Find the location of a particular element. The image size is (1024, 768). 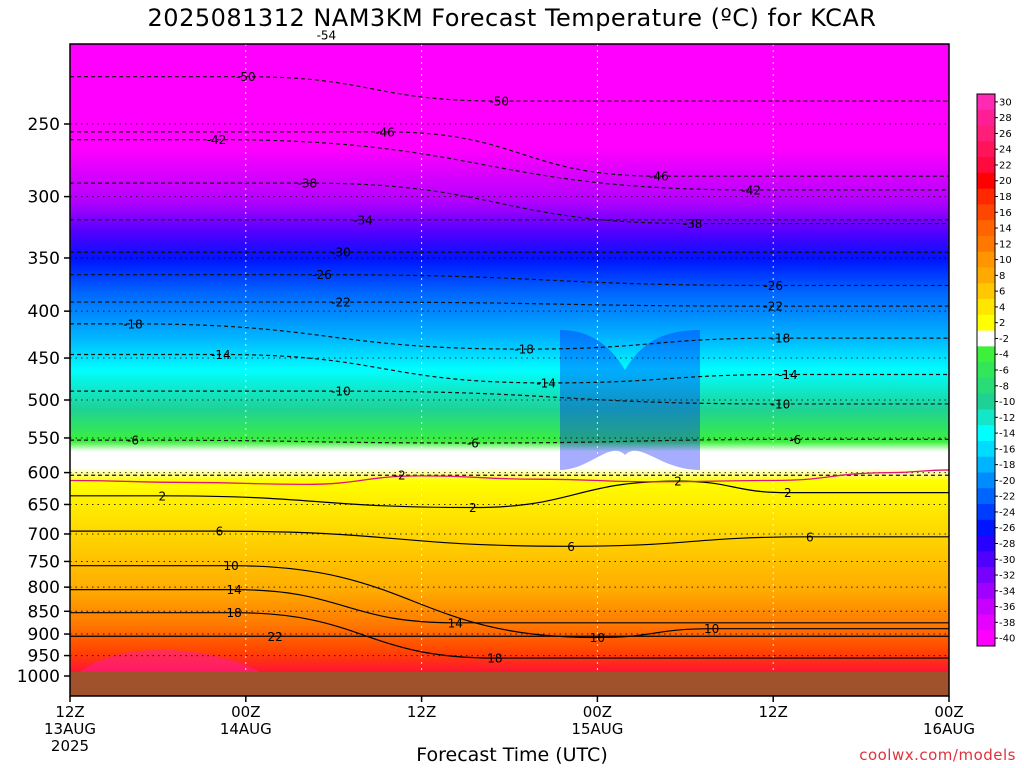

contour-label: -34 is located at coordinates (363, 220).